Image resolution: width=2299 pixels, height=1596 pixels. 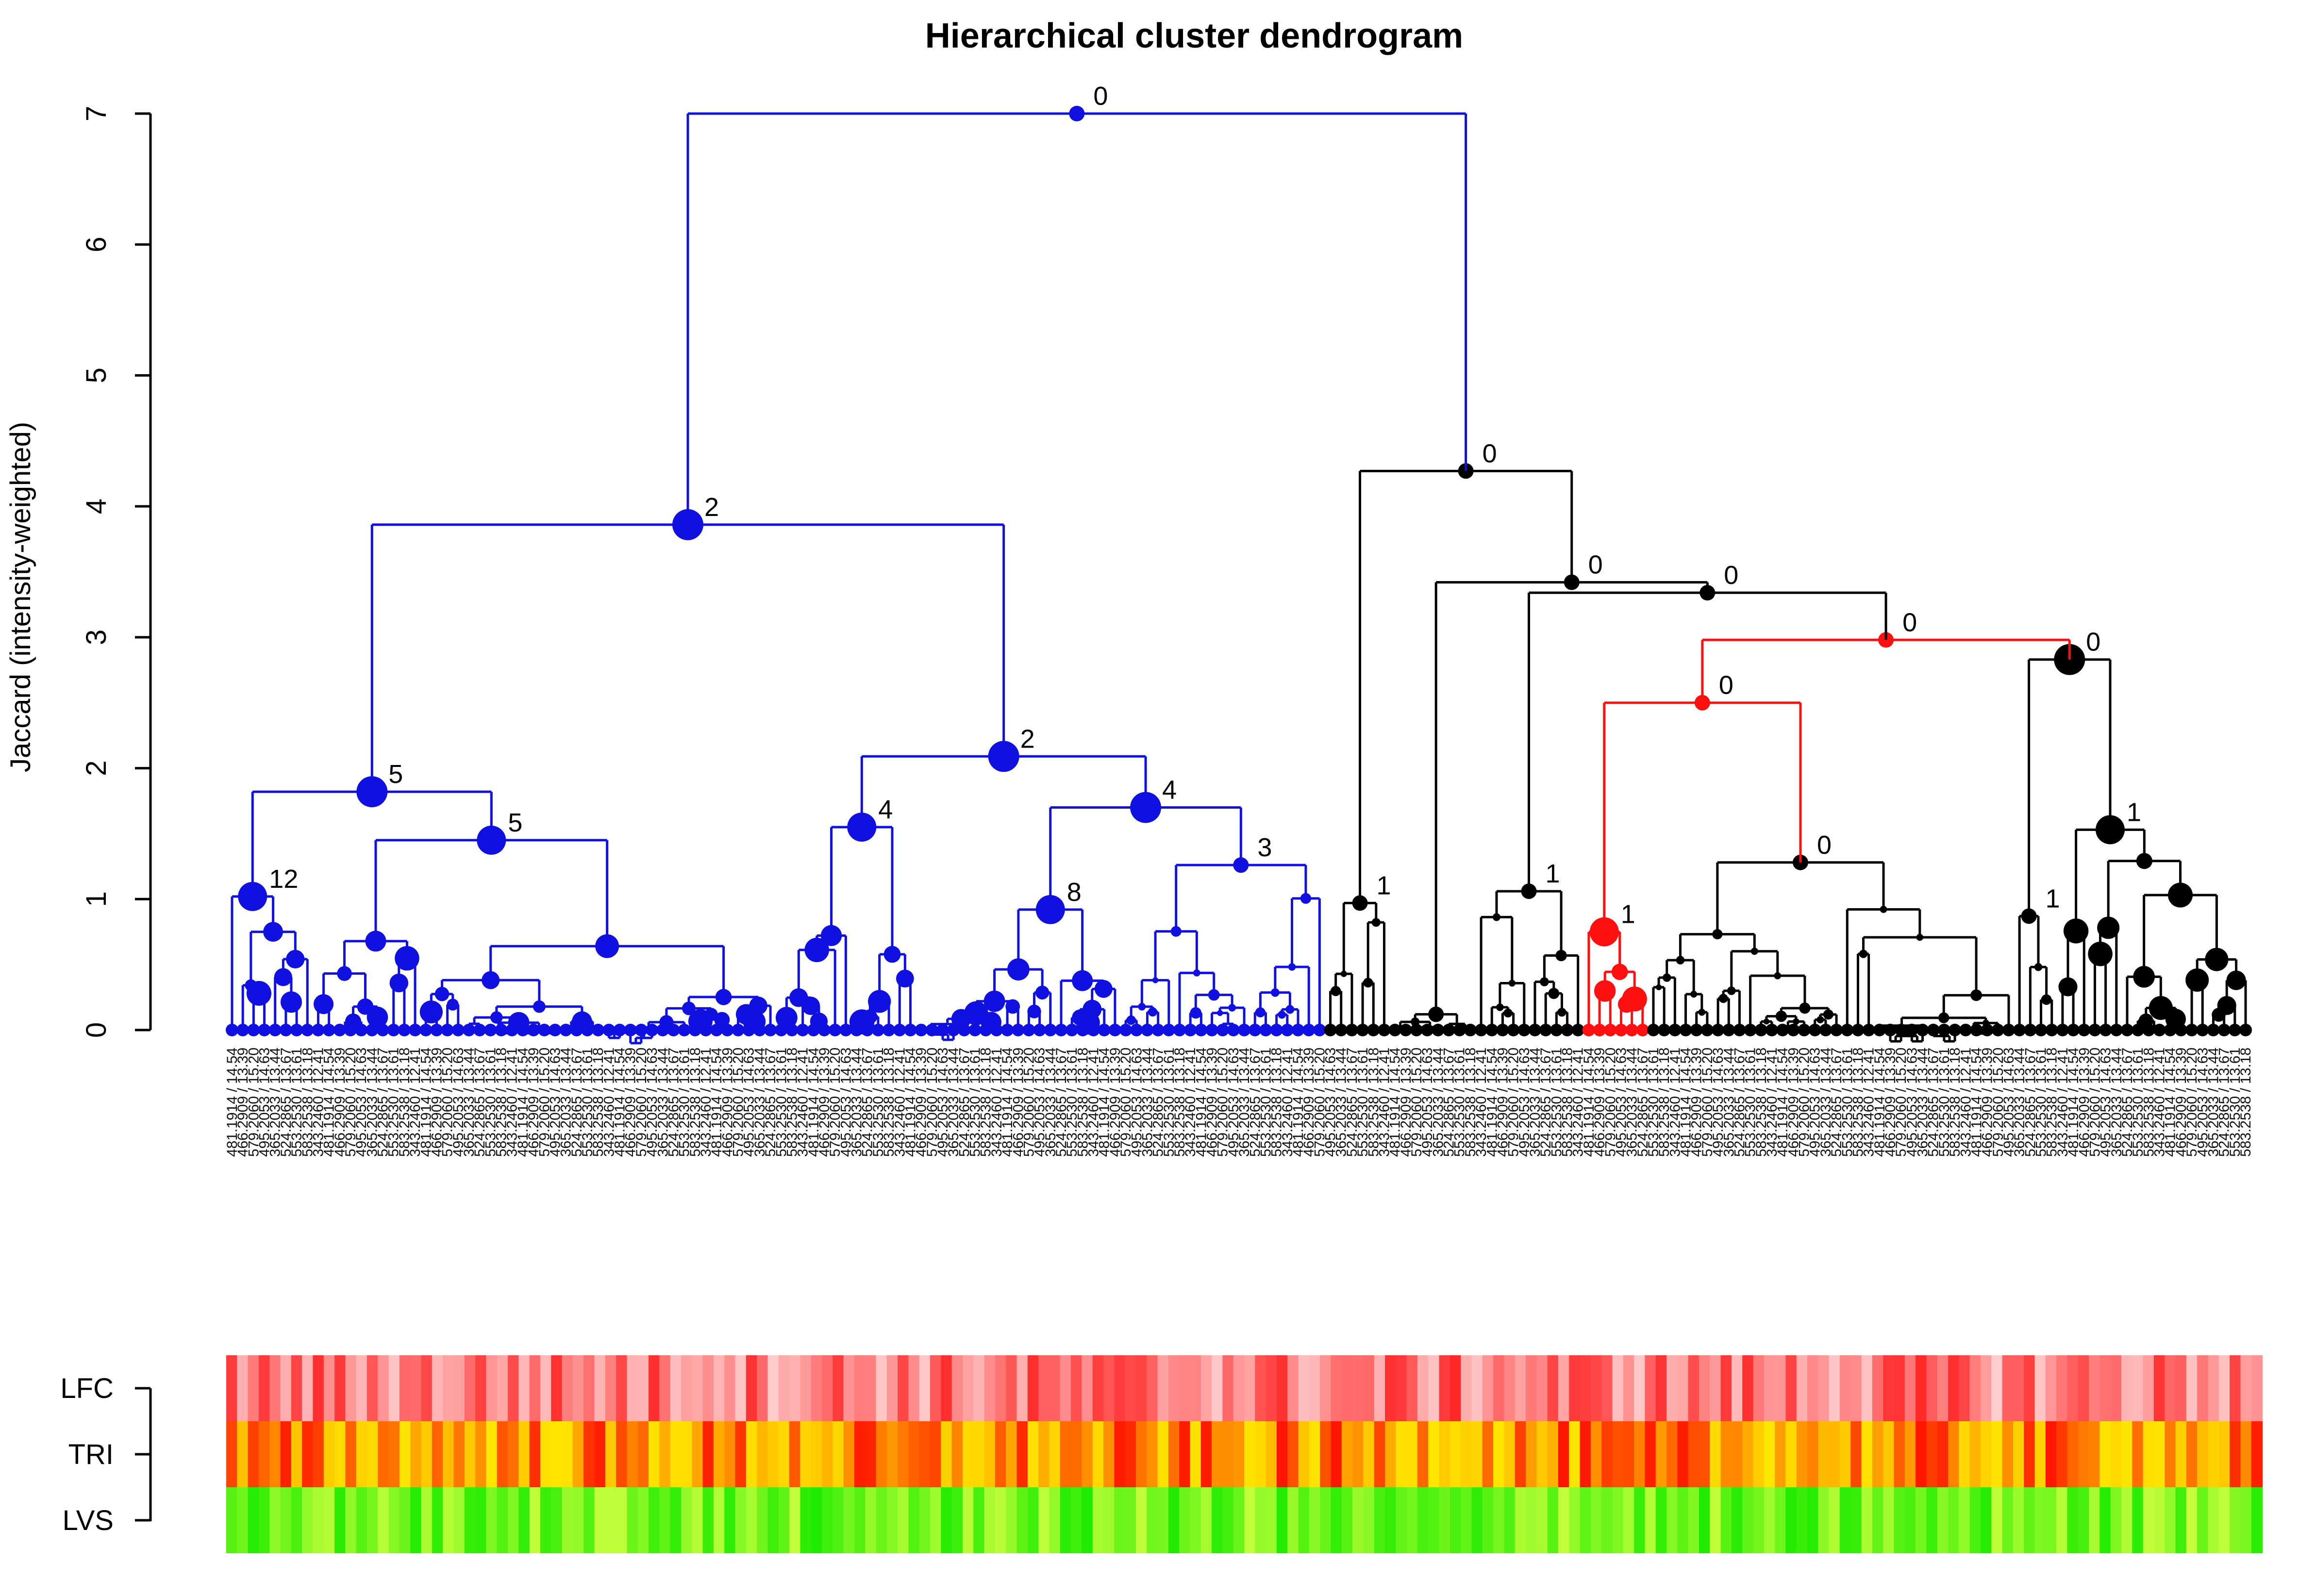 I want to click on node-label: 3, so click(x=1264, y=848).